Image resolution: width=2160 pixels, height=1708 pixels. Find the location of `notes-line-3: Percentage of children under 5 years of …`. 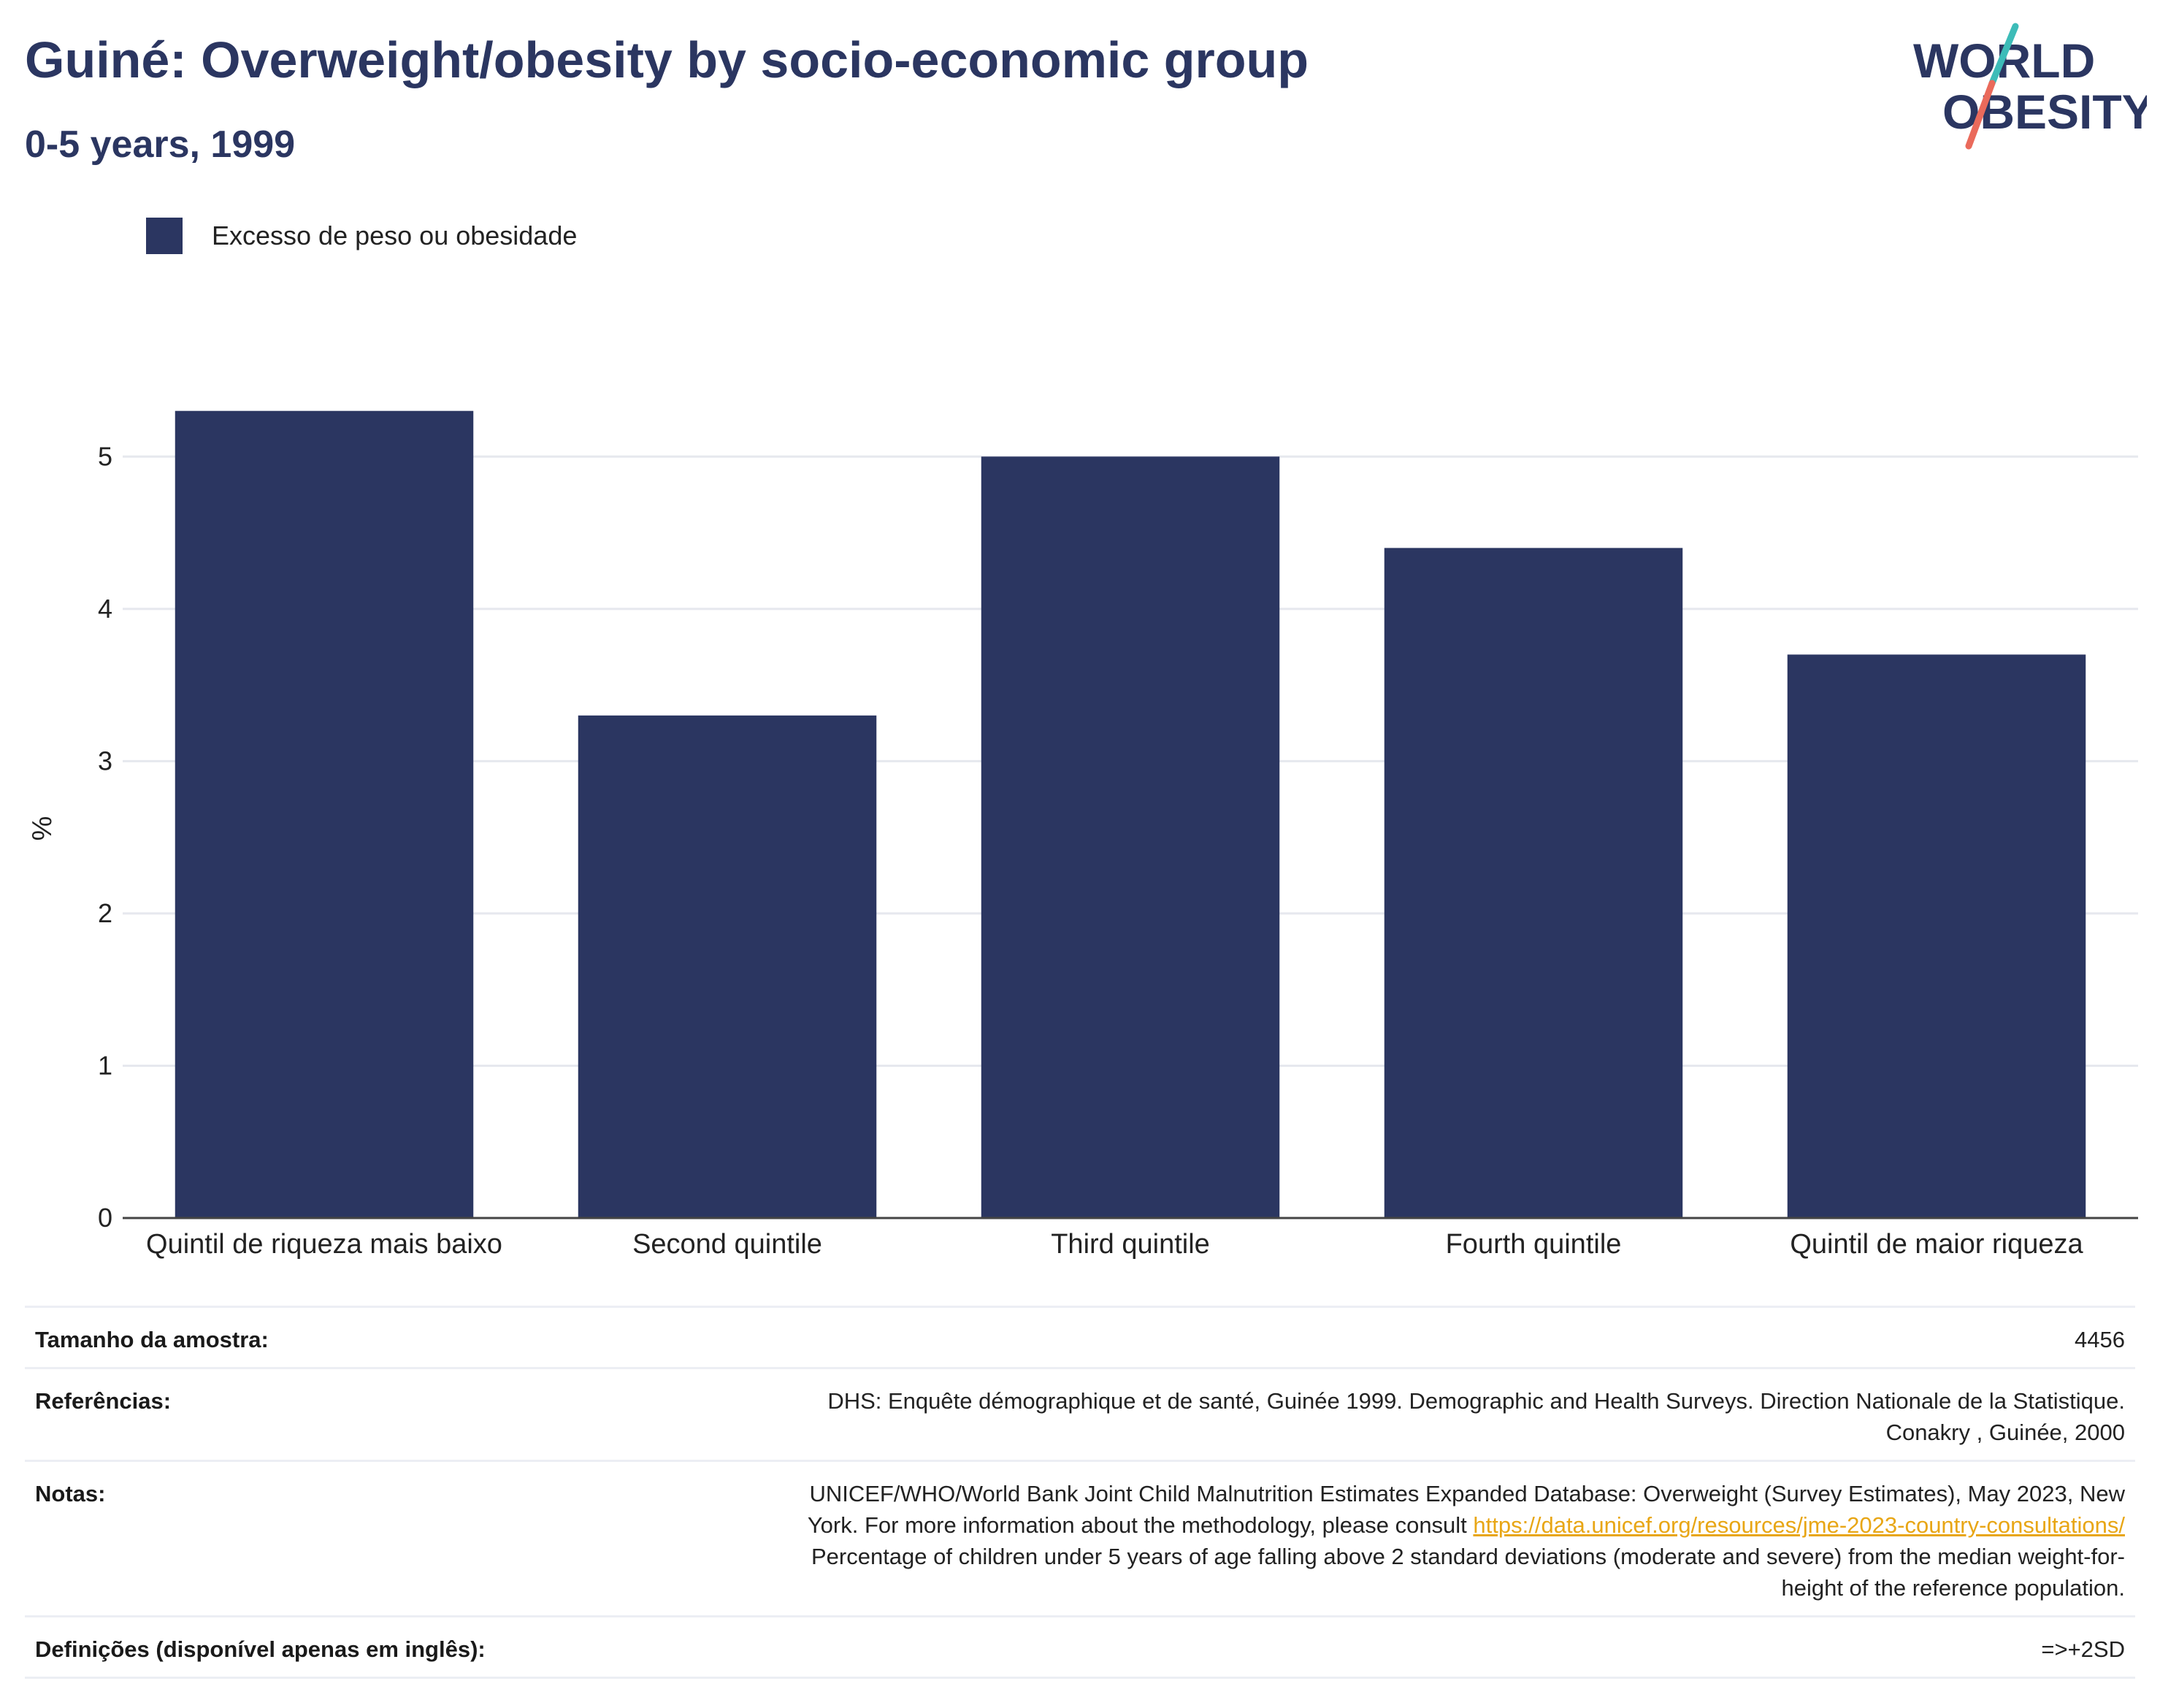

notes-line-3: Percentage of children under 5 years of … is located at coordinates (1468, 1556).